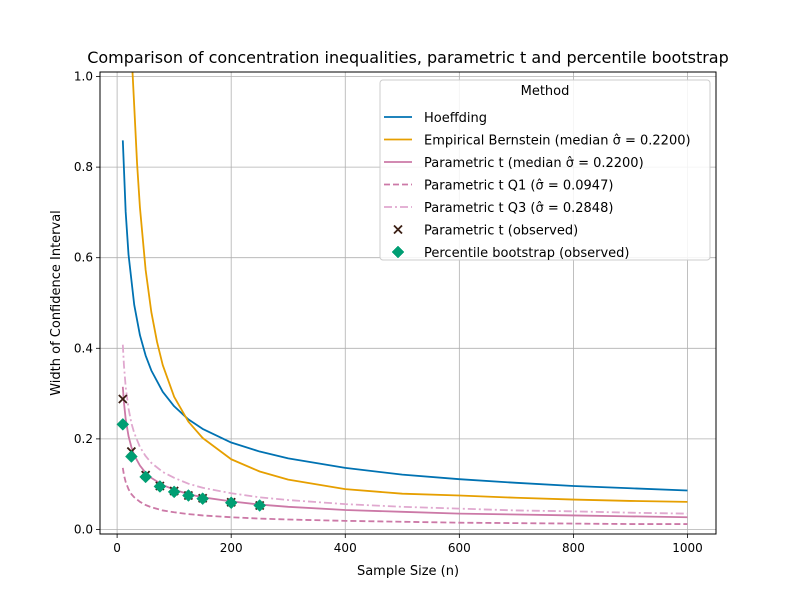 This screenshot has width=797, height=598. Describe the element at coordinates (56, 303) in the screenshot. I see `y-axis-label: Width of Confidence Interval` at that location.